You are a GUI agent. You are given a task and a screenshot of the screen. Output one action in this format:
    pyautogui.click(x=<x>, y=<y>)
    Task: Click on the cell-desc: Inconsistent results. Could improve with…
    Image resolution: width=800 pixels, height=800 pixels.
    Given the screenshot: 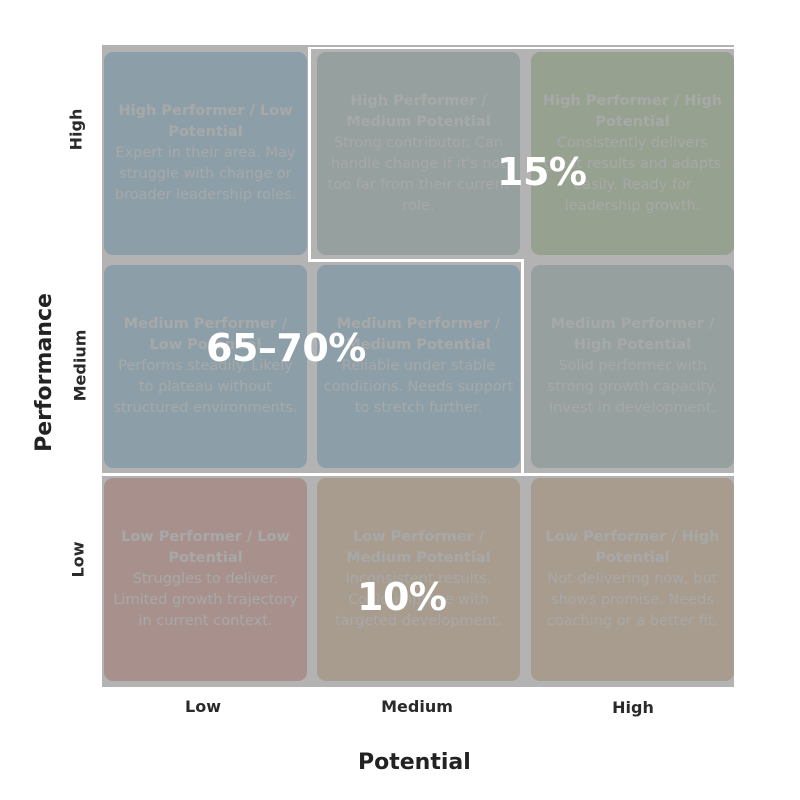 What is the action you would take?
    pyautogui.click(x=418, y=600)
    